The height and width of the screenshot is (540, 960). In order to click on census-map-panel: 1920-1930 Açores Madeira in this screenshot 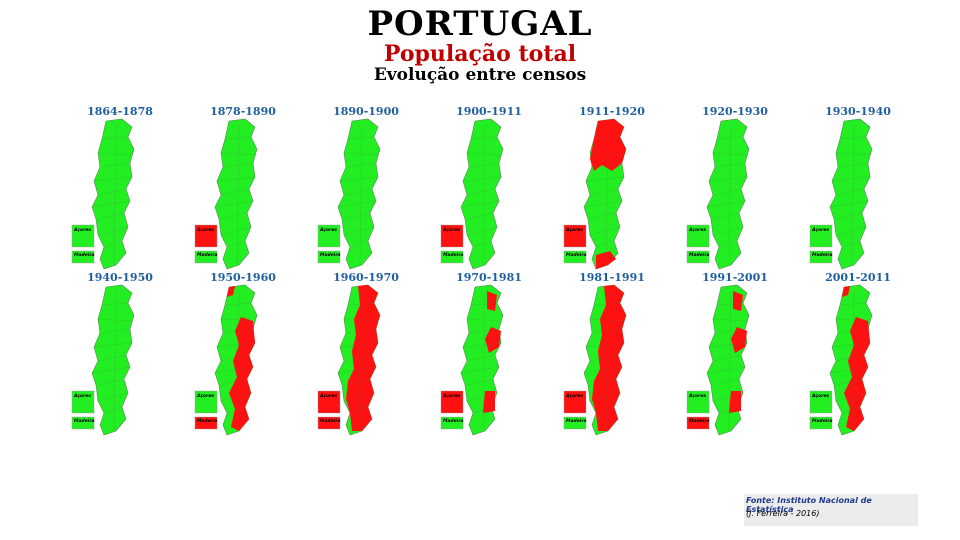, I will do `click(735, 192)`.